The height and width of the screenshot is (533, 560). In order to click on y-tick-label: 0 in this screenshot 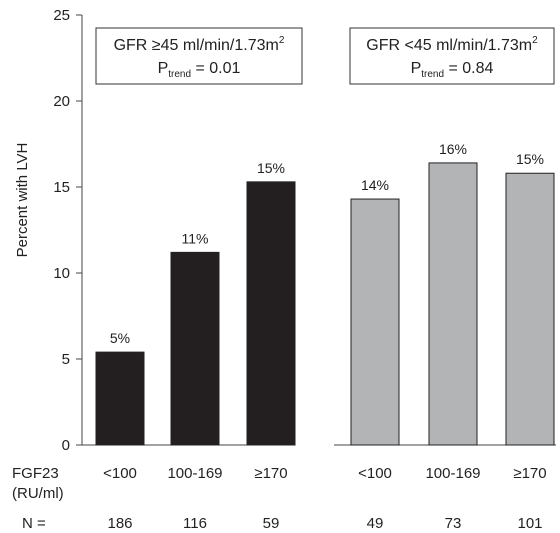, I will do `click(66, 445)`.